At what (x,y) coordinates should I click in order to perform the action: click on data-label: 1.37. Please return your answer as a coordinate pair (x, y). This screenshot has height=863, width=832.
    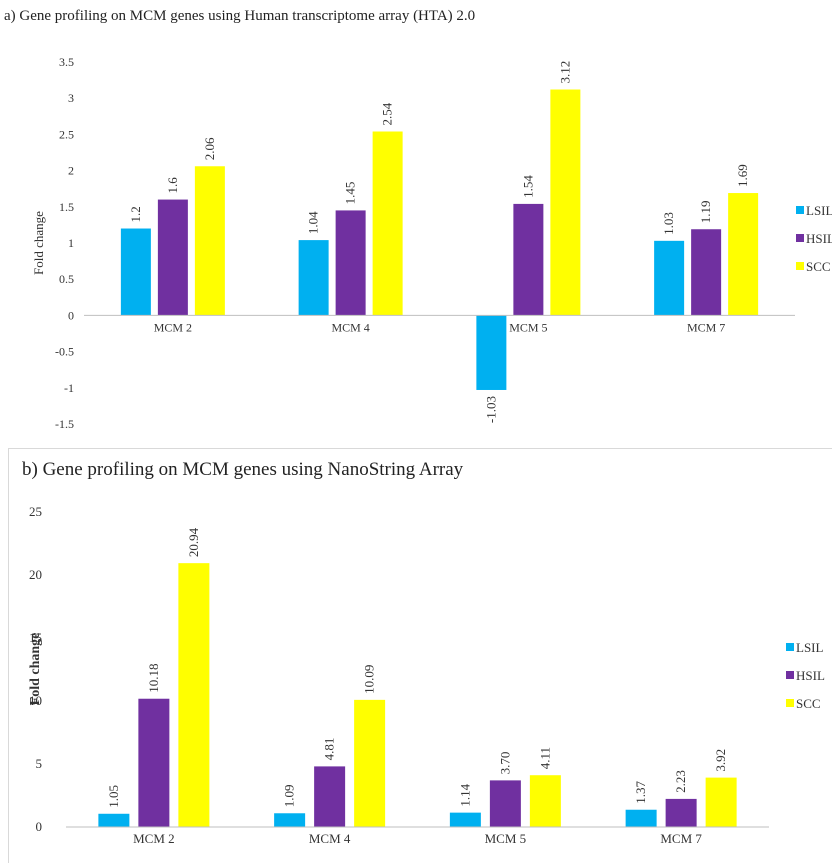
    Looking at the image, I should click on (640, 791).